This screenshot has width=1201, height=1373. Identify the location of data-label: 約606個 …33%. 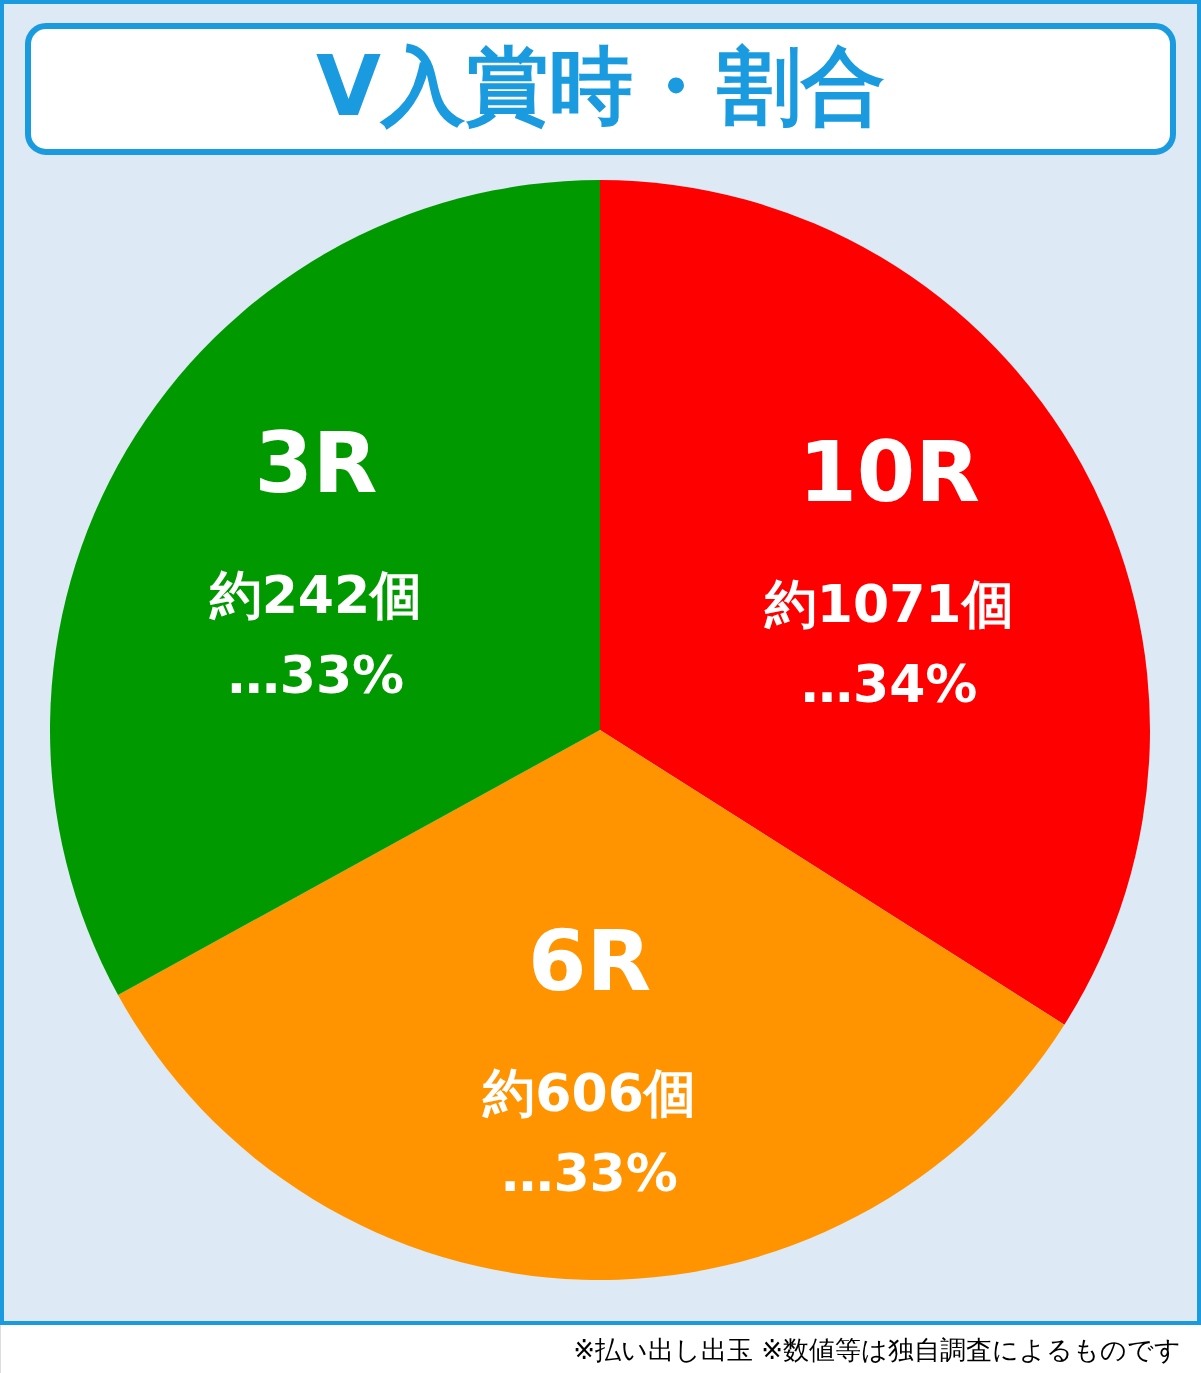
(589, 1132).